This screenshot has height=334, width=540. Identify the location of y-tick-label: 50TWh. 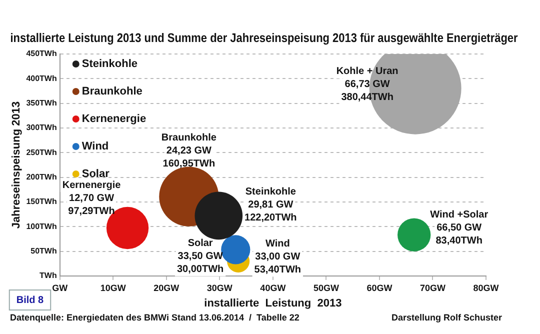
(43, 251).